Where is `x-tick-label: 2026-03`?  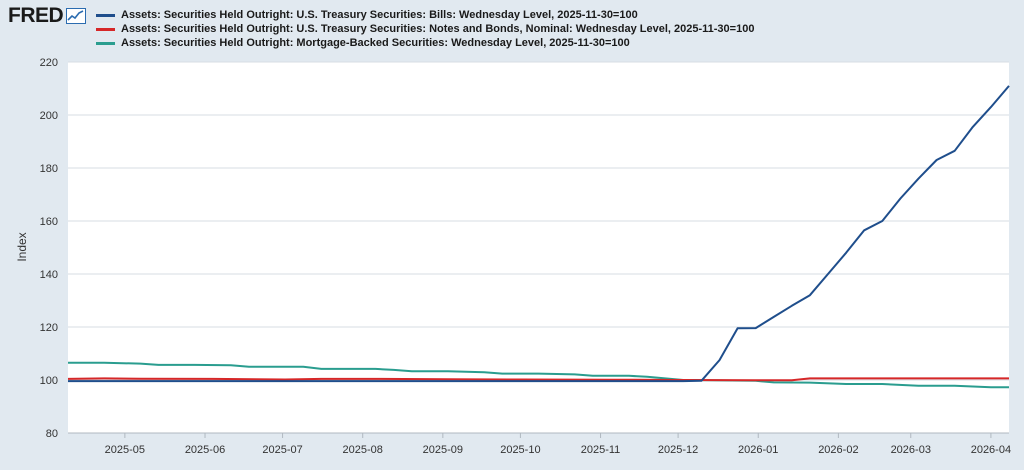 x-tick-label: 2026-03 is located at coordinates (911, 450).